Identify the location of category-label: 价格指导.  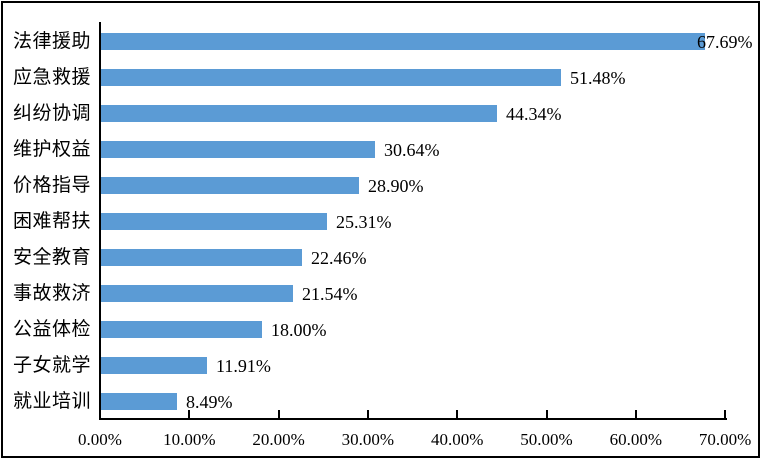
(51, 185).